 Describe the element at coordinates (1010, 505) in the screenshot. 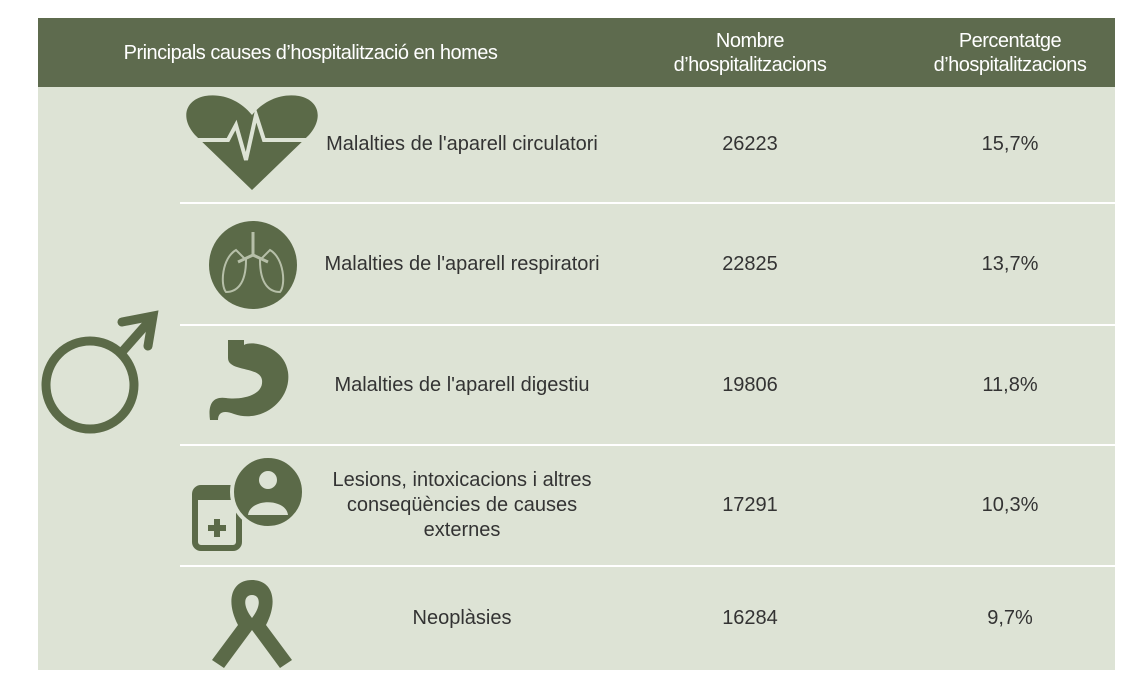

I see `percentage: 10,3%` at that location.